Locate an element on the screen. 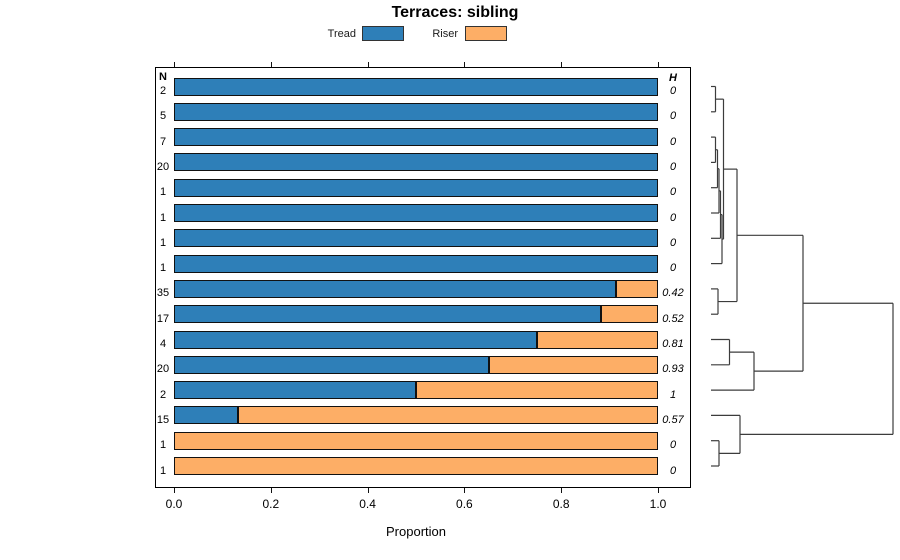 This screenshot has height=560, width=900. h-value: 0.52 is located at coordinates (673, 318).